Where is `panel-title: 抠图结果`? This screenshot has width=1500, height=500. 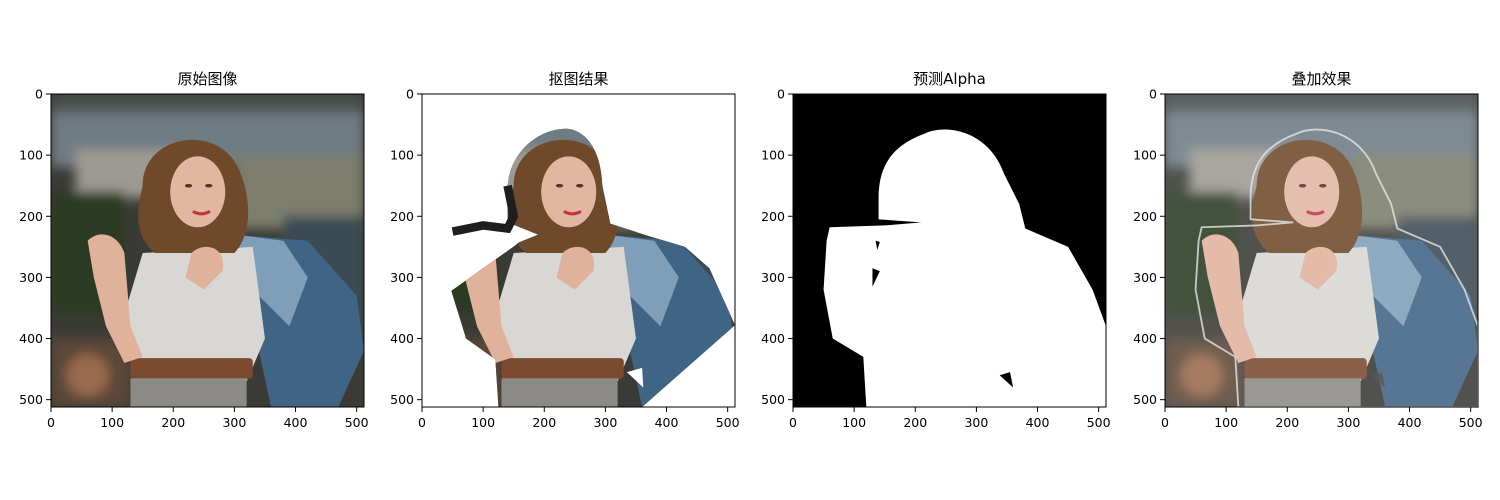
panel-title: 抠图结果 is located at coordinates (578, 79).